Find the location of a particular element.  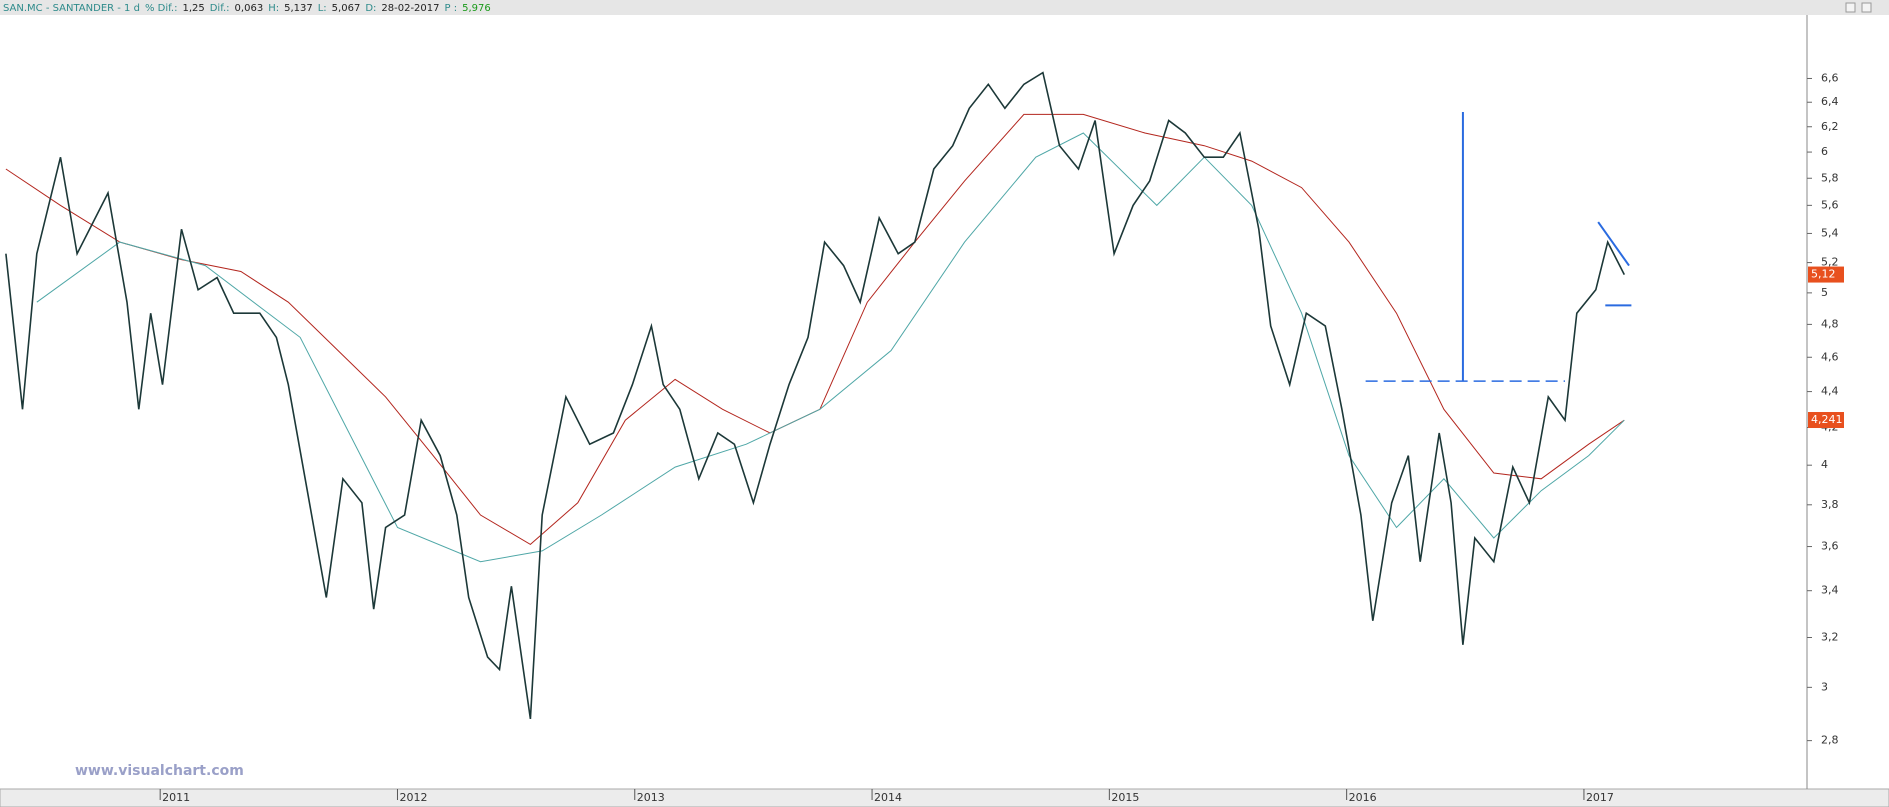

header-part: 28-02-2017 is located at coordinates (410, 8).